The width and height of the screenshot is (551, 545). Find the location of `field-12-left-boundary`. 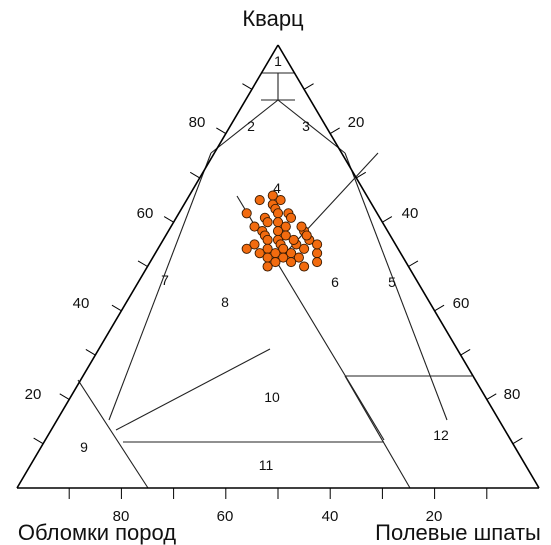

field-12-left-boundary is located at coordinates (377, 432).